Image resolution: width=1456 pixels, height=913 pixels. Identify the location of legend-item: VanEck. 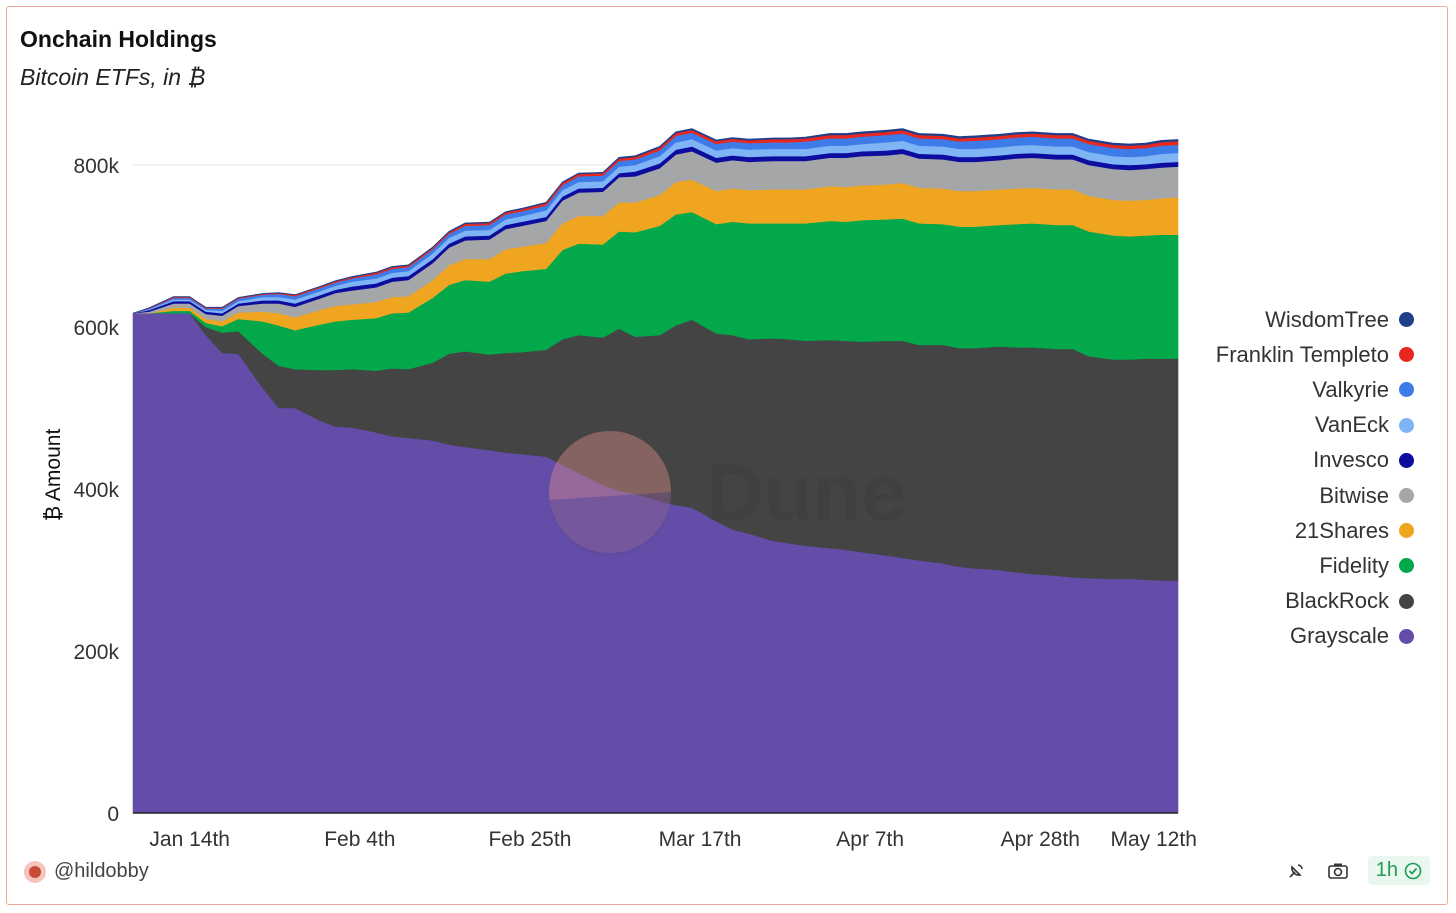
(1315, 425).